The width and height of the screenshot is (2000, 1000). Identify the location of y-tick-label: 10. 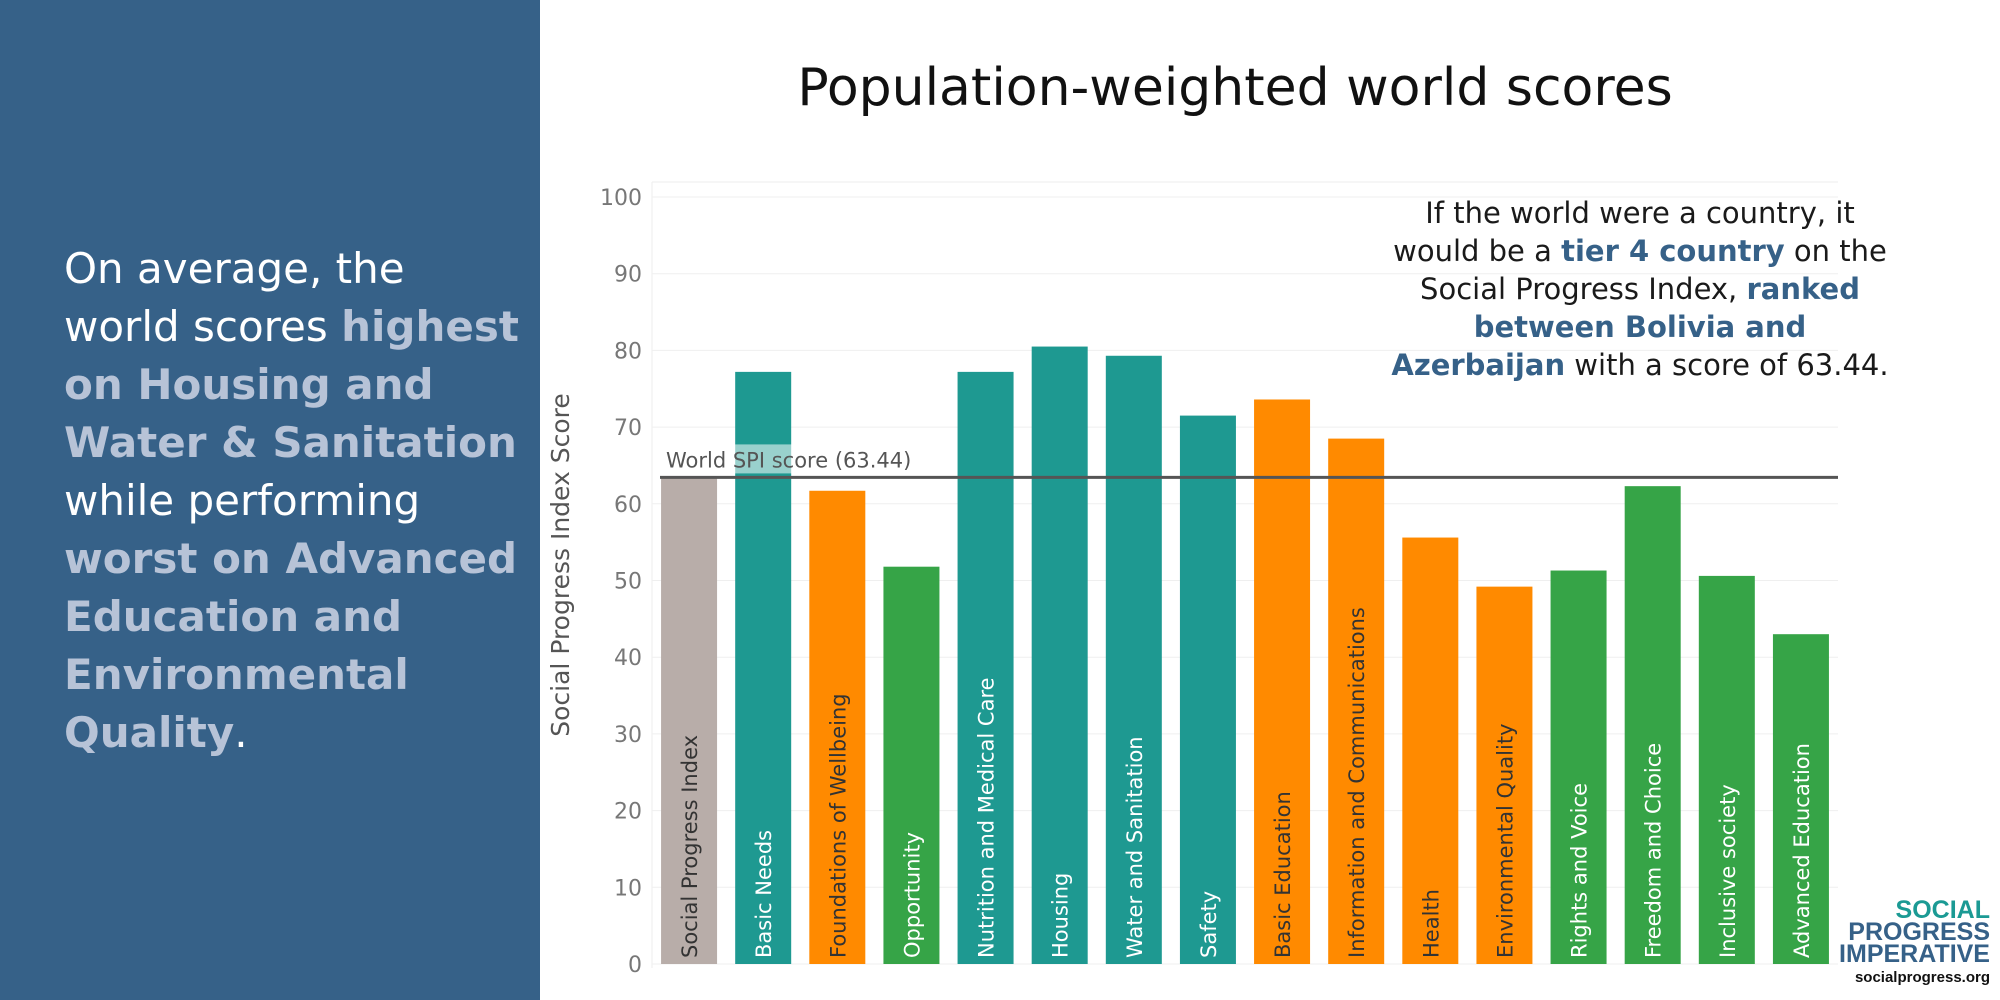
(628, 888).